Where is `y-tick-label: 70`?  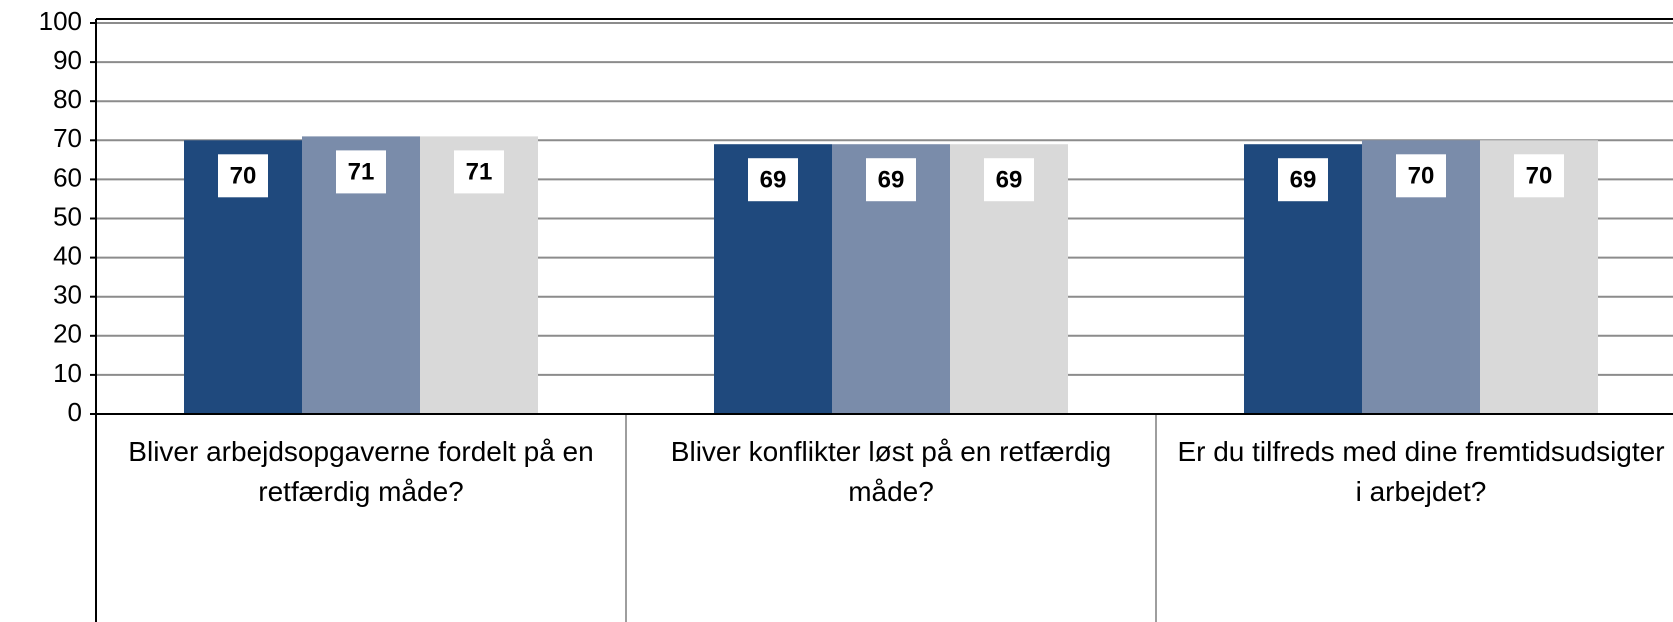 y-tick-label: 70 is located at coordinates (67, 138).